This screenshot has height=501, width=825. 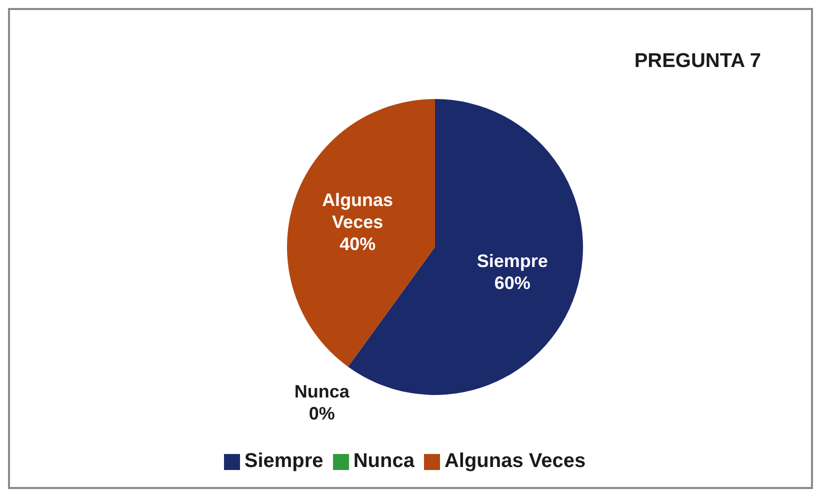 What do you see at coordinates (383, 461) in the screenshot?
I see `legend-label: Nunca` at bounding box center [383, 461].